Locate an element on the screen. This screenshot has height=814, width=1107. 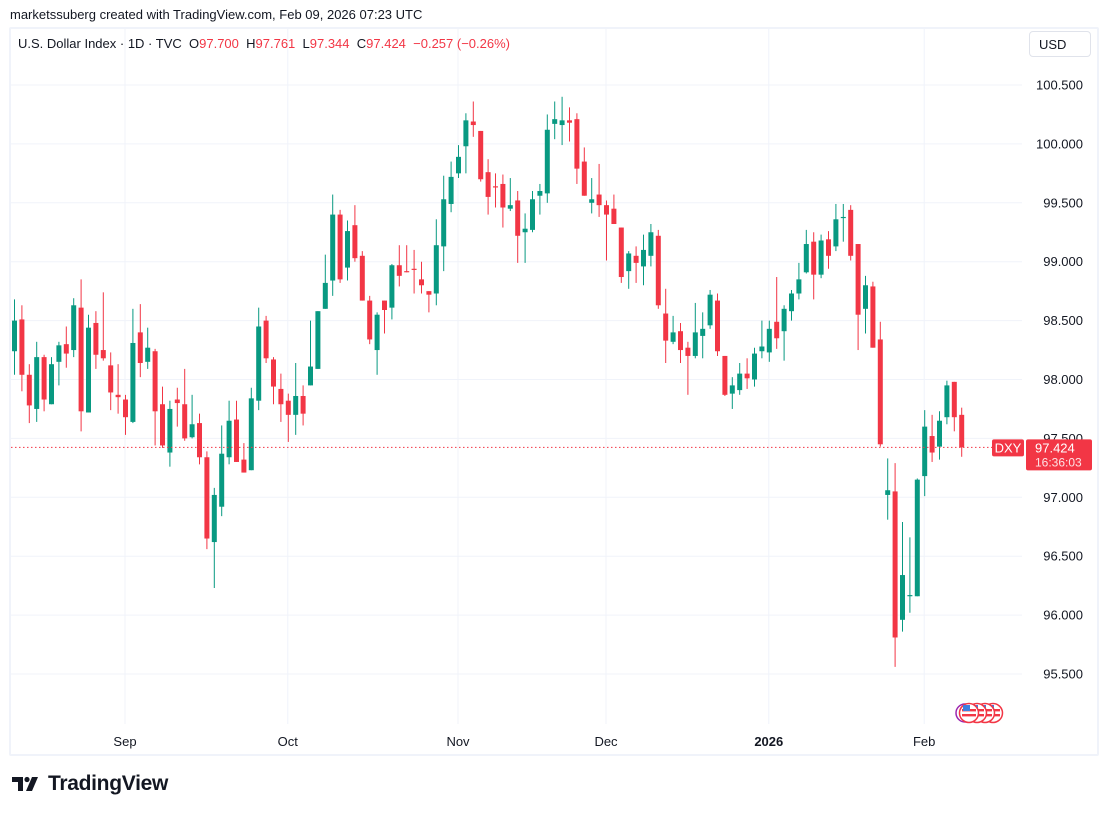
last-price-value: 97.424 is located at coordinates (1055, 447).